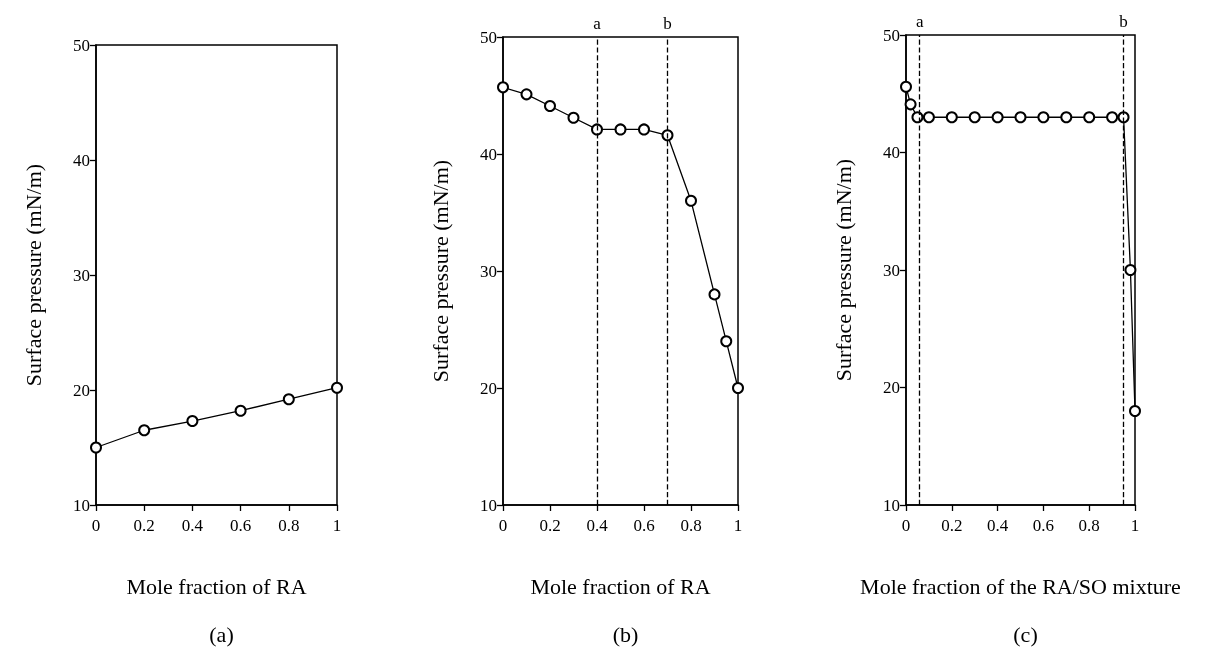 The width and height of the screenshot is (1225, 657). I want to click on text: (c), so click(1025, 634).